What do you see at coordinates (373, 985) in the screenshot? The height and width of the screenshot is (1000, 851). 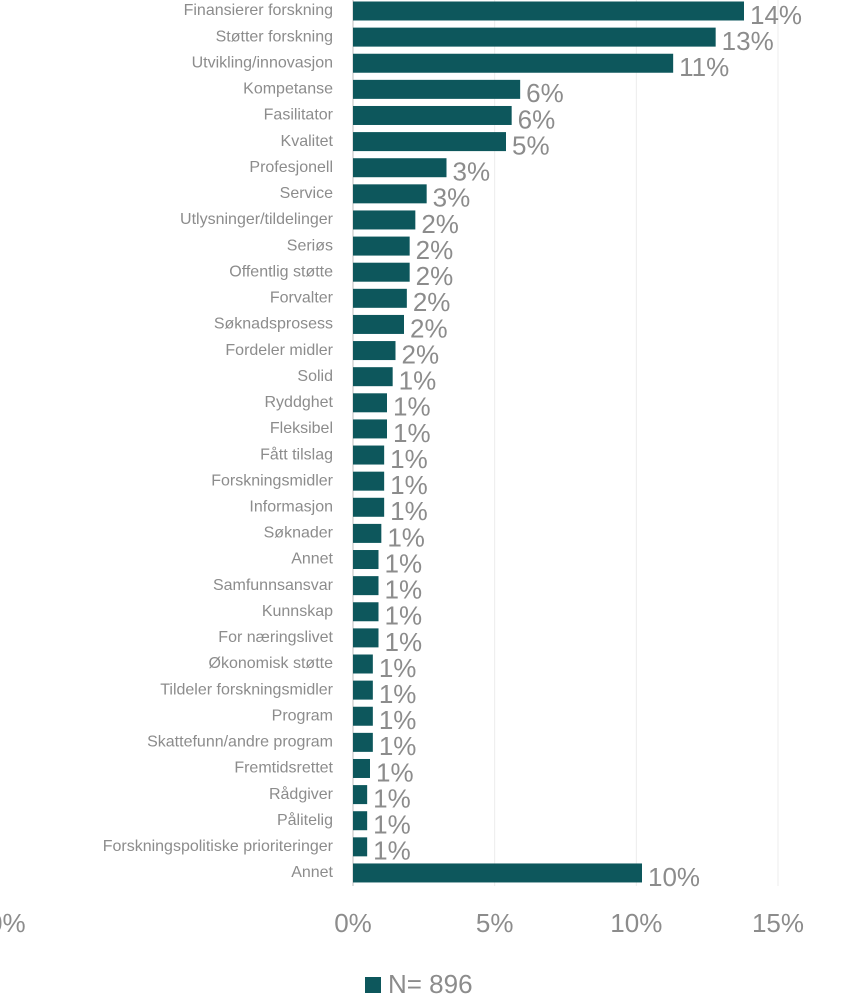 I see `legend-swatch` at bounding box center [373, 985].